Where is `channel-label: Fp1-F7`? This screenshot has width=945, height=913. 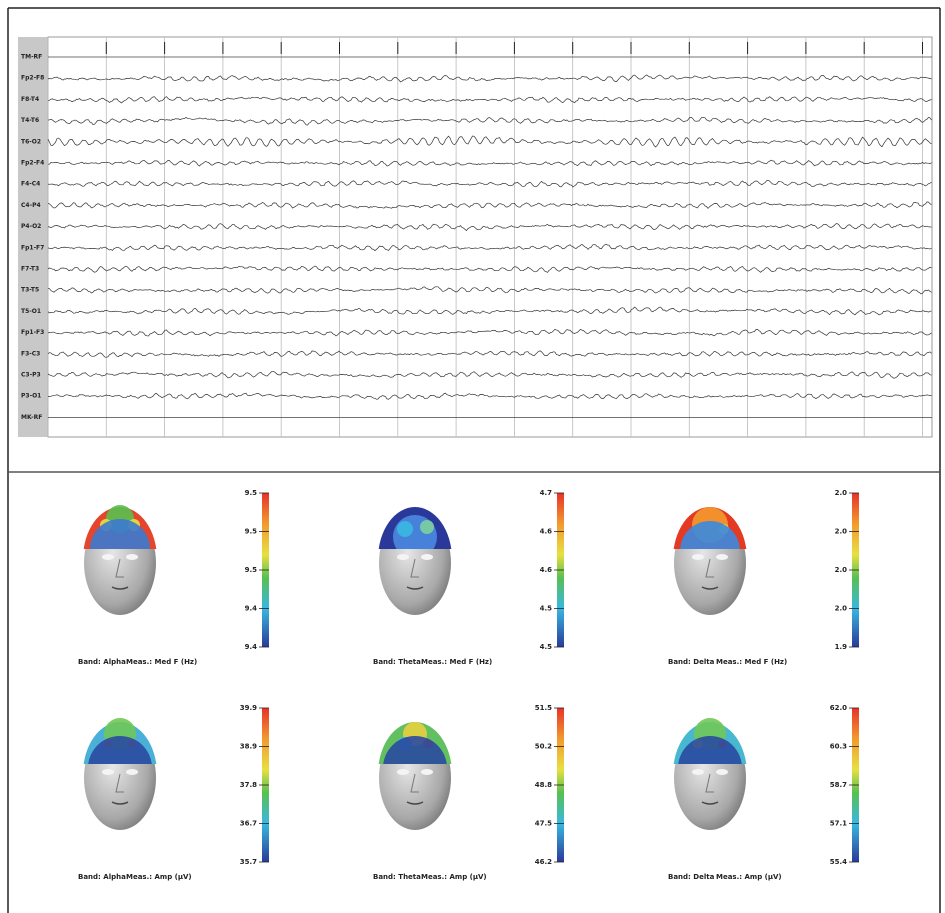 channel-label: Fp1-F7 is located at coordinates (32, 247).